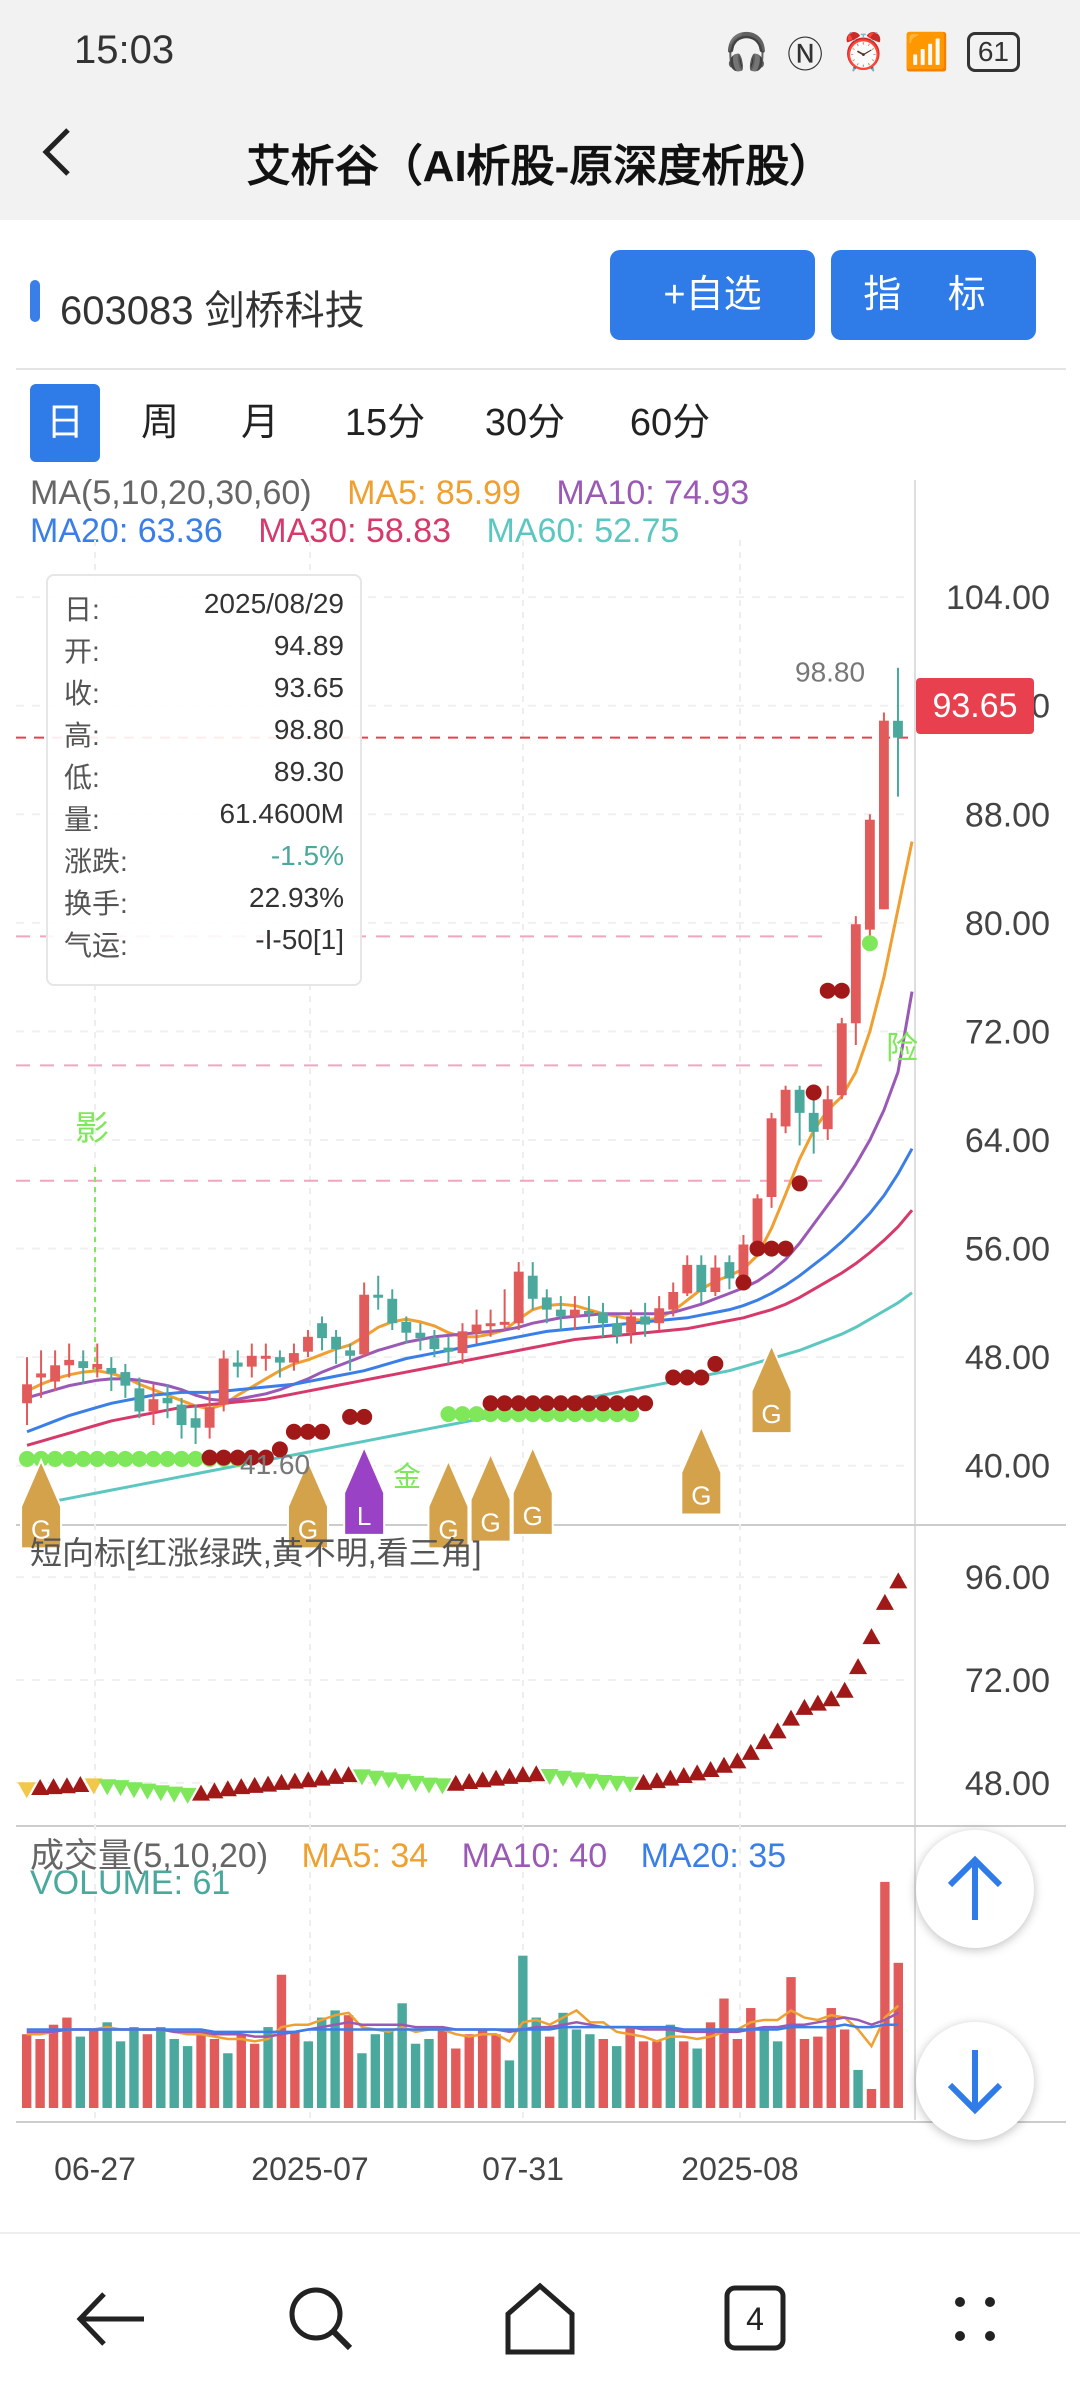 The image size is (1080, 2402). I want to click on price-tick-label: 80.00, so click(1007, 924).